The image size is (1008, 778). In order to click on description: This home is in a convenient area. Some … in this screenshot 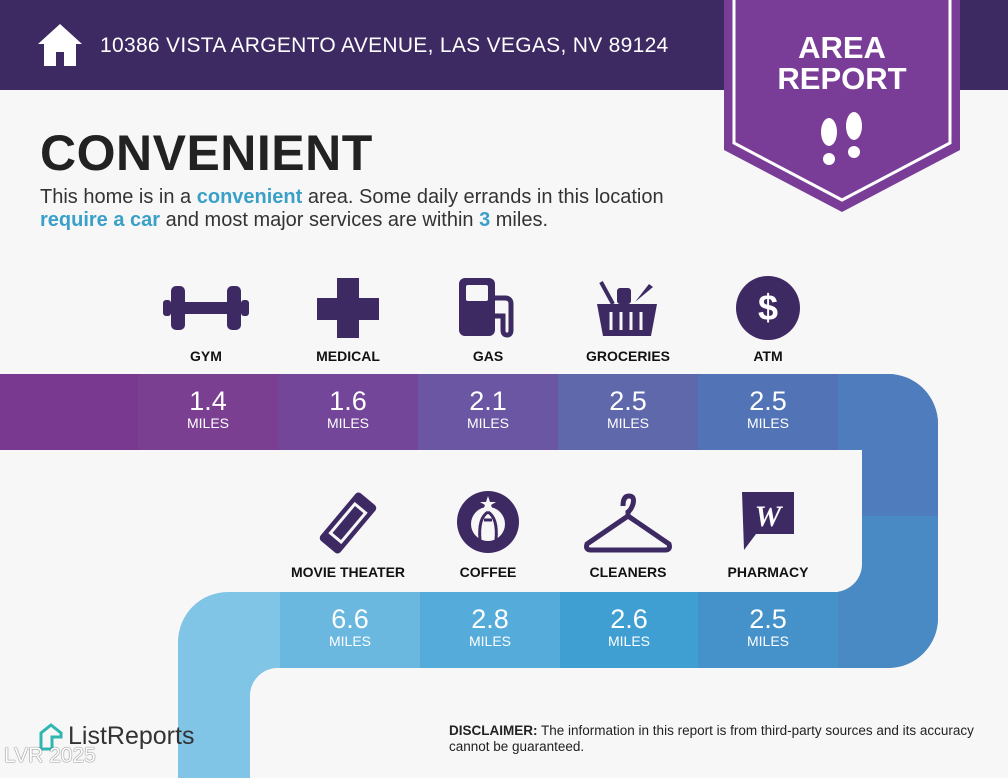, I will do `click(352, 208)`.